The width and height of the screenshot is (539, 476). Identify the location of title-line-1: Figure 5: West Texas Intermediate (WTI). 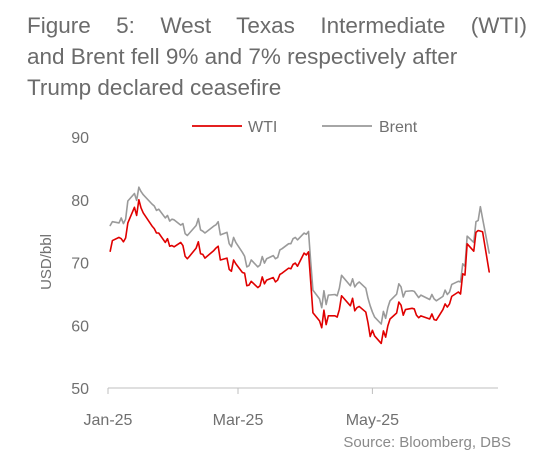
(277, 25).